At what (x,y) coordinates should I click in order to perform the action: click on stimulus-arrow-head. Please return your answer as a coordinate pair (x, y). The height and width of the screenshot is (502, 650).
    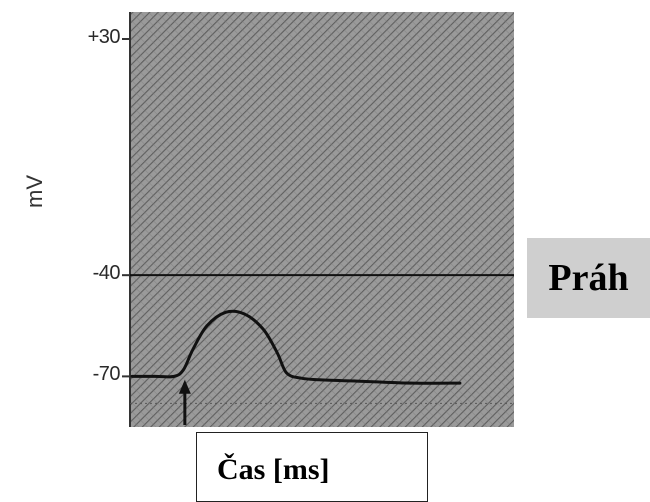
    Looking at the image, I should click on (184, 386).